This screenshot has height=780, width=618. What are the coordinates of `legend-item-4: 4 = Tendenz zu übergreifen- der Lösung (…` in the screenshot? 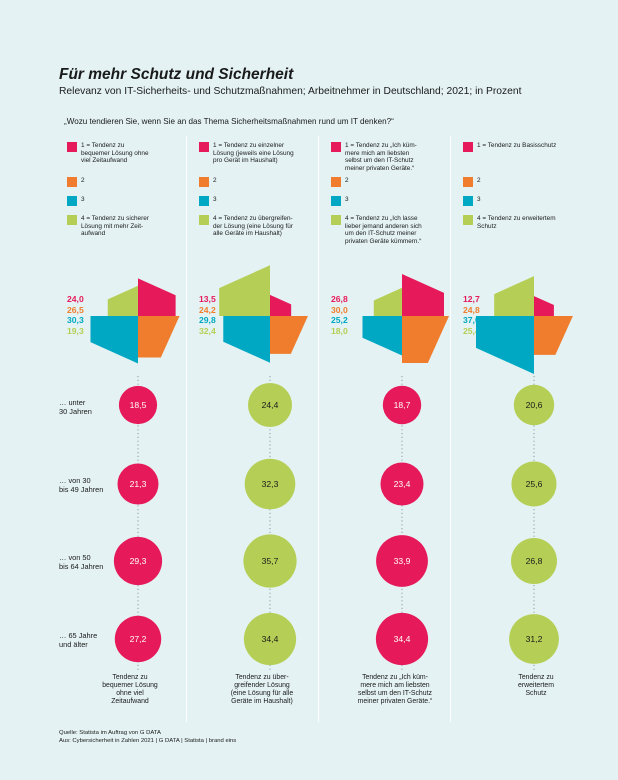 It's located at (258, 226).